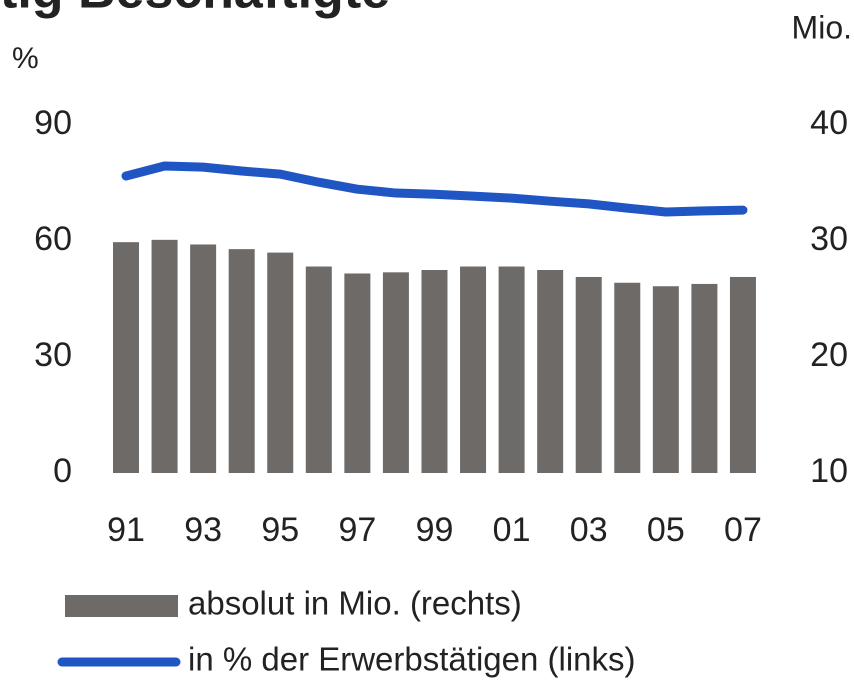  Describe the element at coordinates (829, 355) in the screenshot. I see `y2-tick-label: 20` at that location.